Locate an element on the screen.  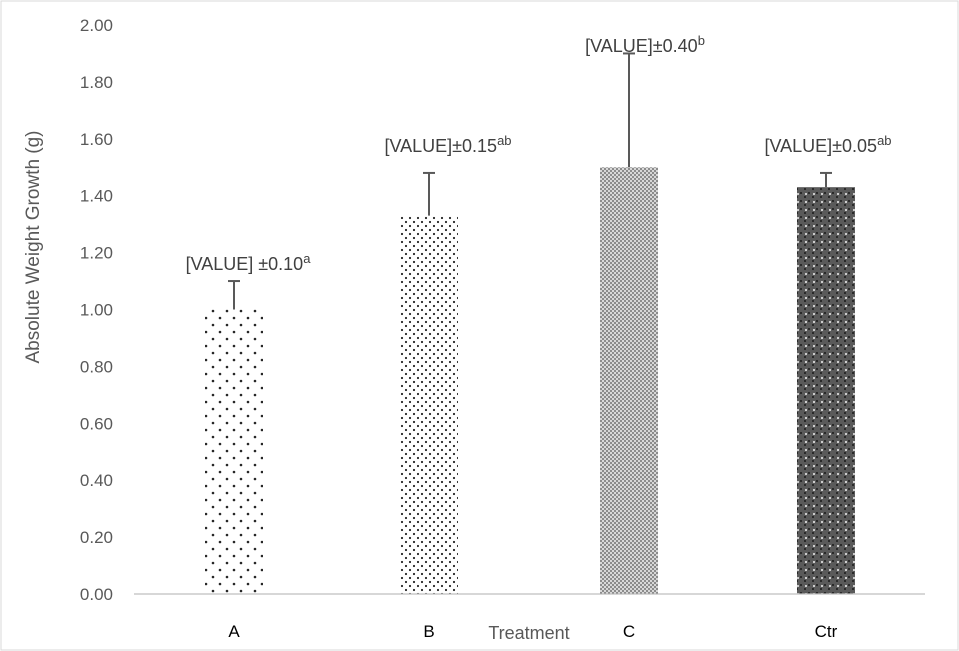
y-axis-title: Absolute Weight Growth (g) is located at coordinates (33, 246).